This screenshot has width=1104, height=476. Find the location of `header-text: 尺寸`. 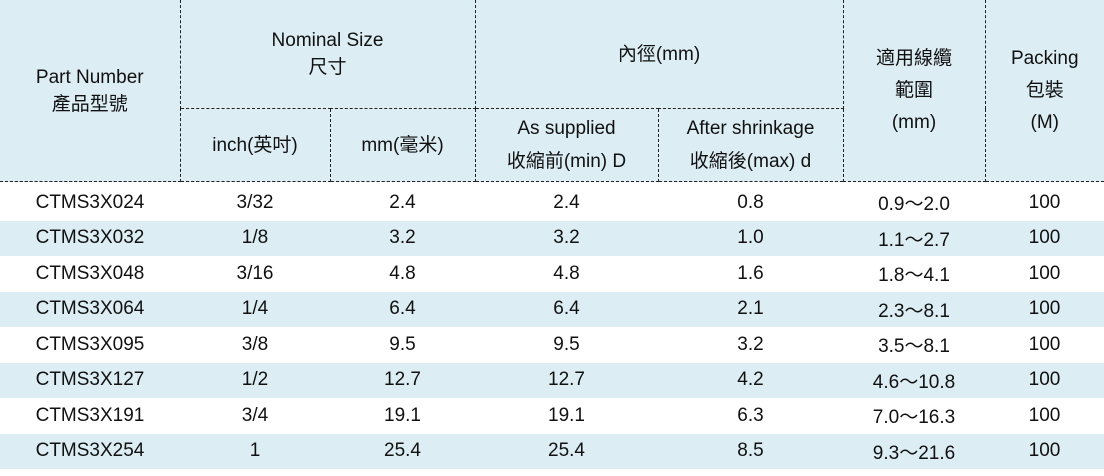

header-text: 尺寸 is located at coordinates (327, 67).